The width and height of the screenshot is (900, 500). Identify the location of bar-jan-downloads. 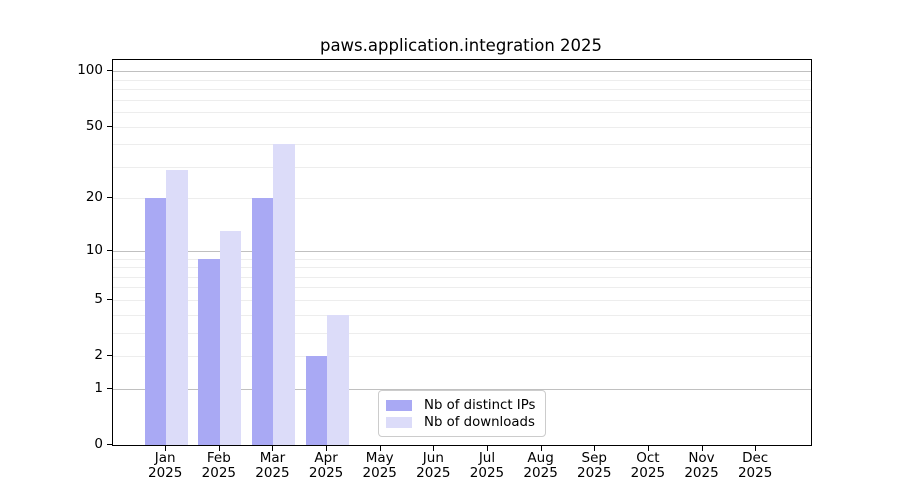
(177, 307).